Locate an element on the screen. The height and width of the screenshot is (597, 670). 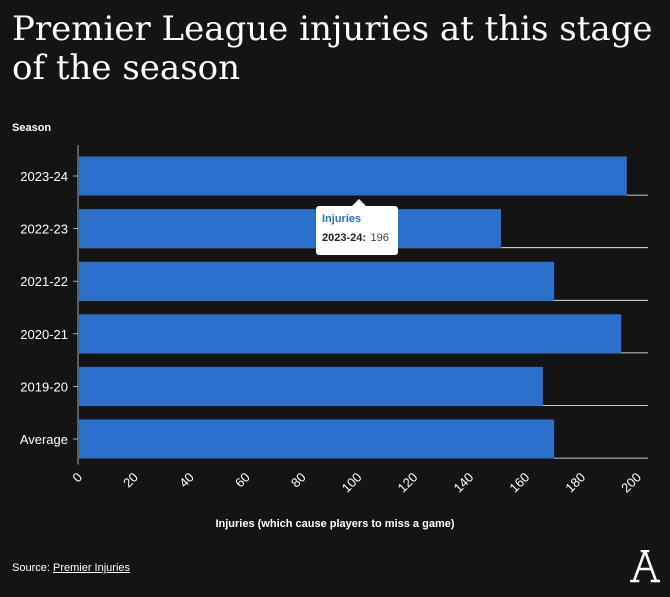
x-tick-label: 200 is located at coordinates (631, 483).